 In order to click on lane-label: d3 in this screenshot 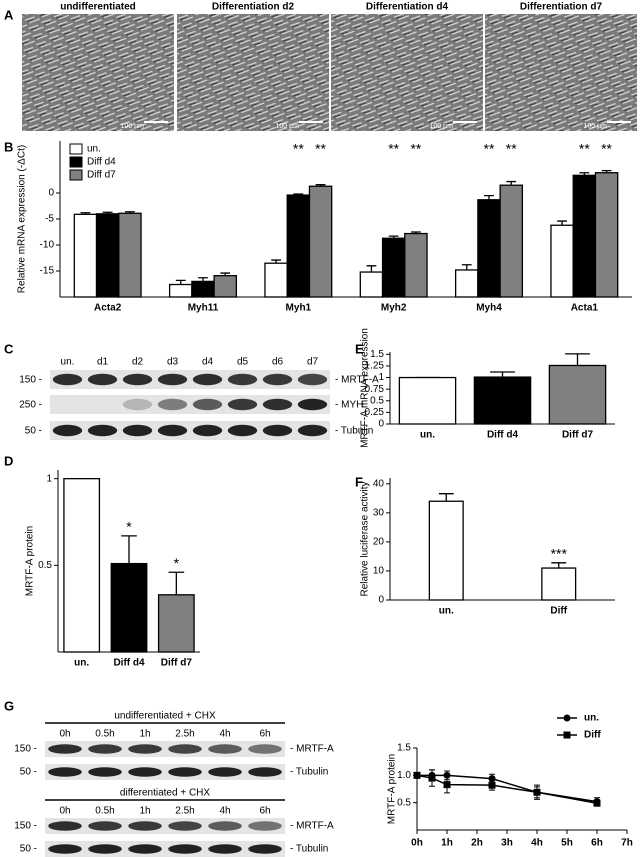, I will do `click(173, 362)`.